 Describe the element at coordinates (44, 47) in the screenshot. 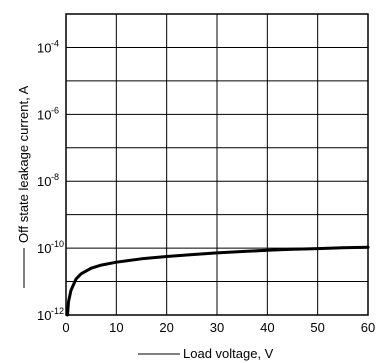

I see `y-tick-base-4: 10` at that location.